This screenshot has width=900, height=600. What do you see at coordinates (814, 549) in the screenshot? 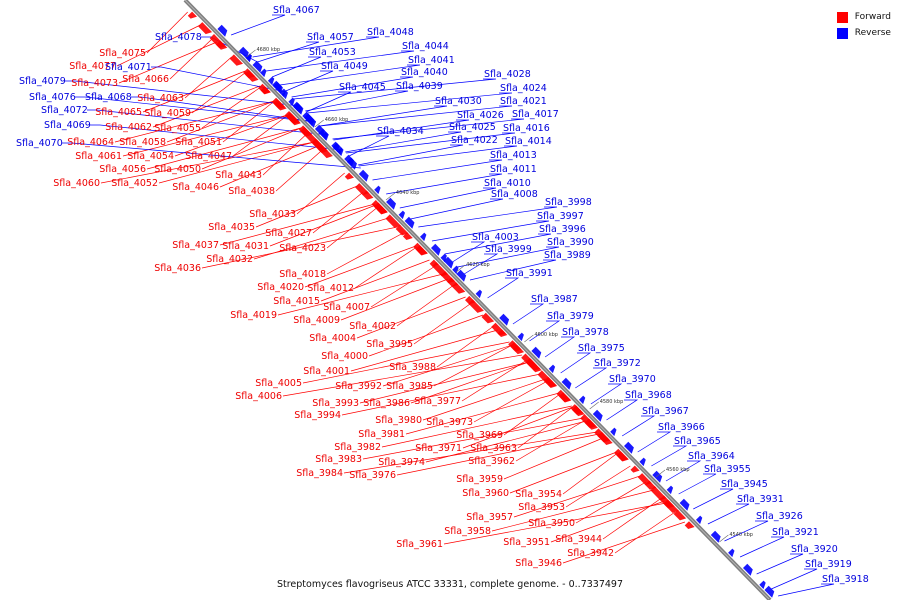
I see `reverse-gene-label: Sfla_3920` at bounding box center [814, 549].